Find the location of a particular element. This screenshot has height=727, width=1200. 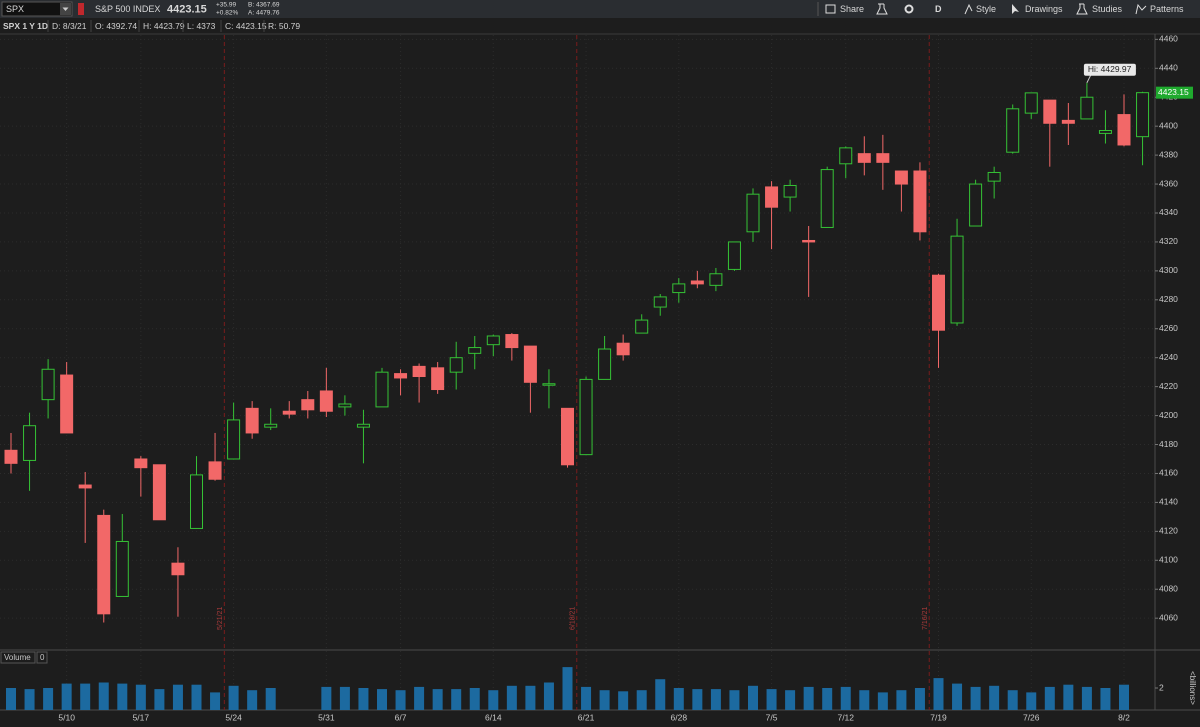

description: S&P 500 INDEX is located at coordinates (127, 9).